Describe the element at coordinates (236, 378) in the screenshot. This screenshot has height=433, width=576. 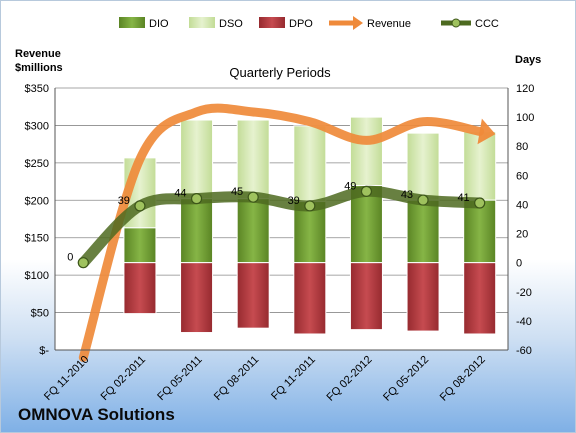
I see `x-tick-label: FQ 08-2011` at that location.